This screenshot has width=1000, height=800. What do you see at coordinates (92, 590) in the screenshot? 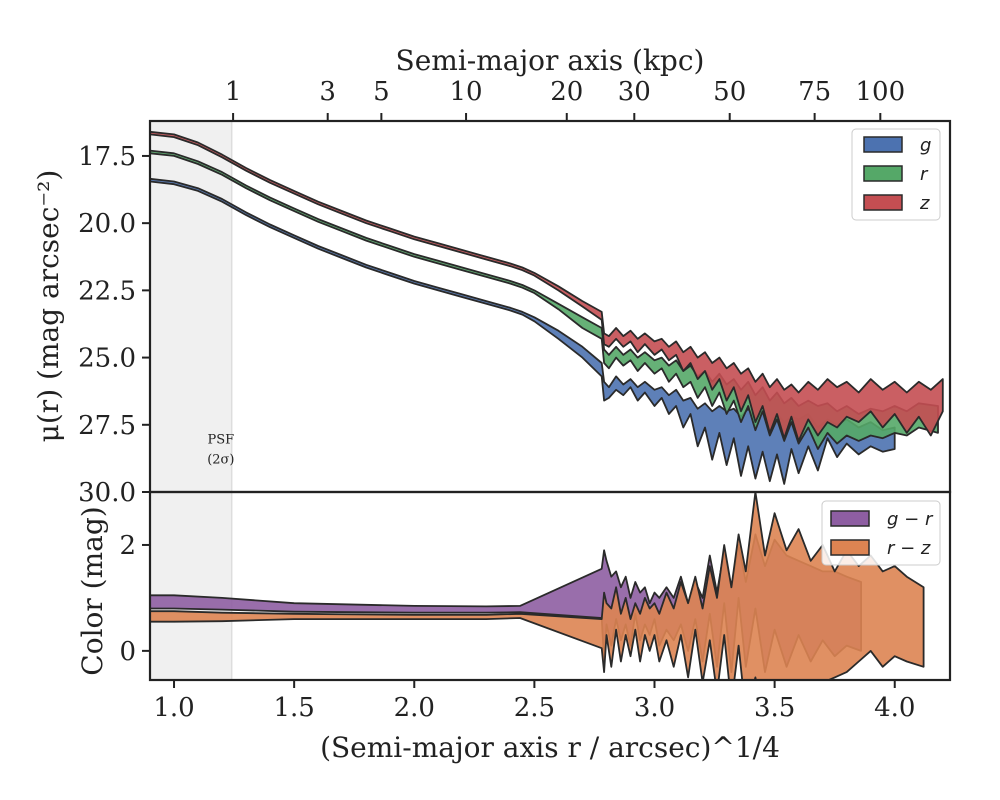
I see `color-axis-label: Color (mag)` at bounding box center [92, 590].